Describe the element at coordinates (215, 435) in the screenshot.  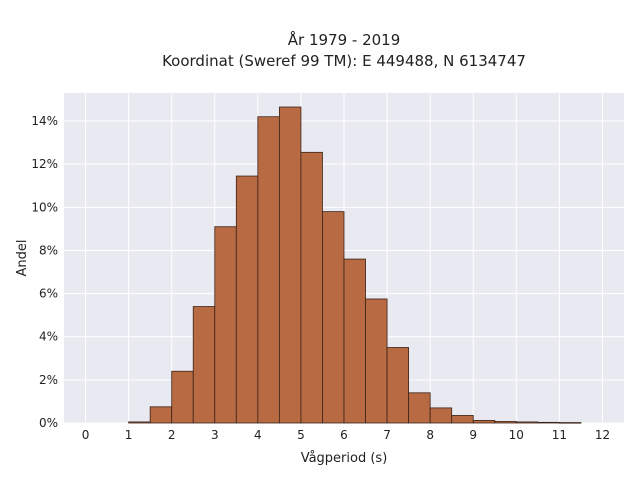
I see `x-tick-label: 3` at that location.